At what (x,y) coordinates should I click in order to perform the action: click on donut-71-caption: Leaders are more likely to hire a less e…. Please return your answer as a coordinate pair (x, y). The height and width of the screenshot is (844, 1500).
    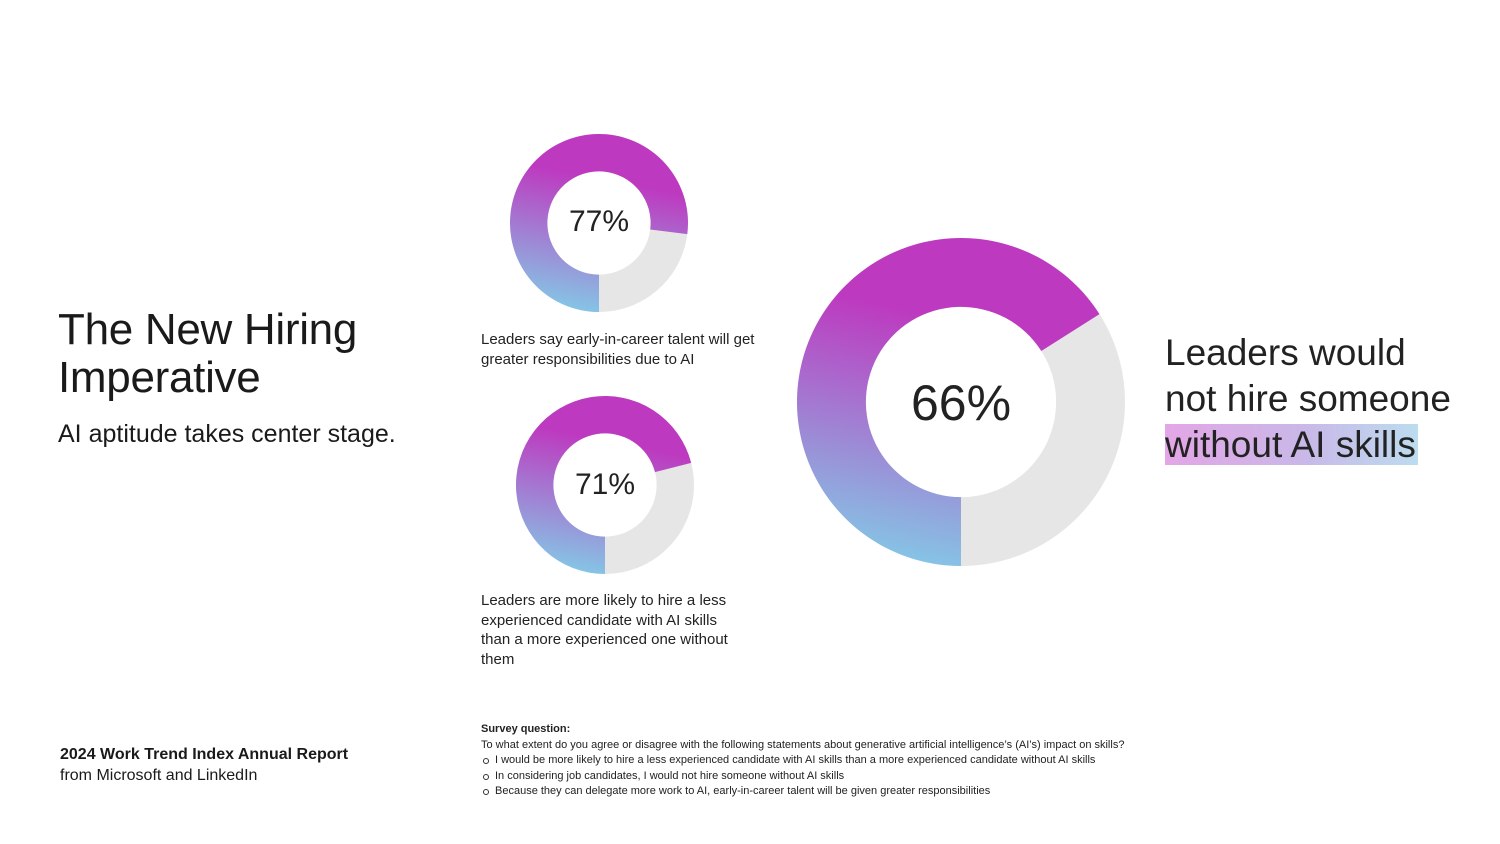
    Looking at the image, I should click on (604, 630).